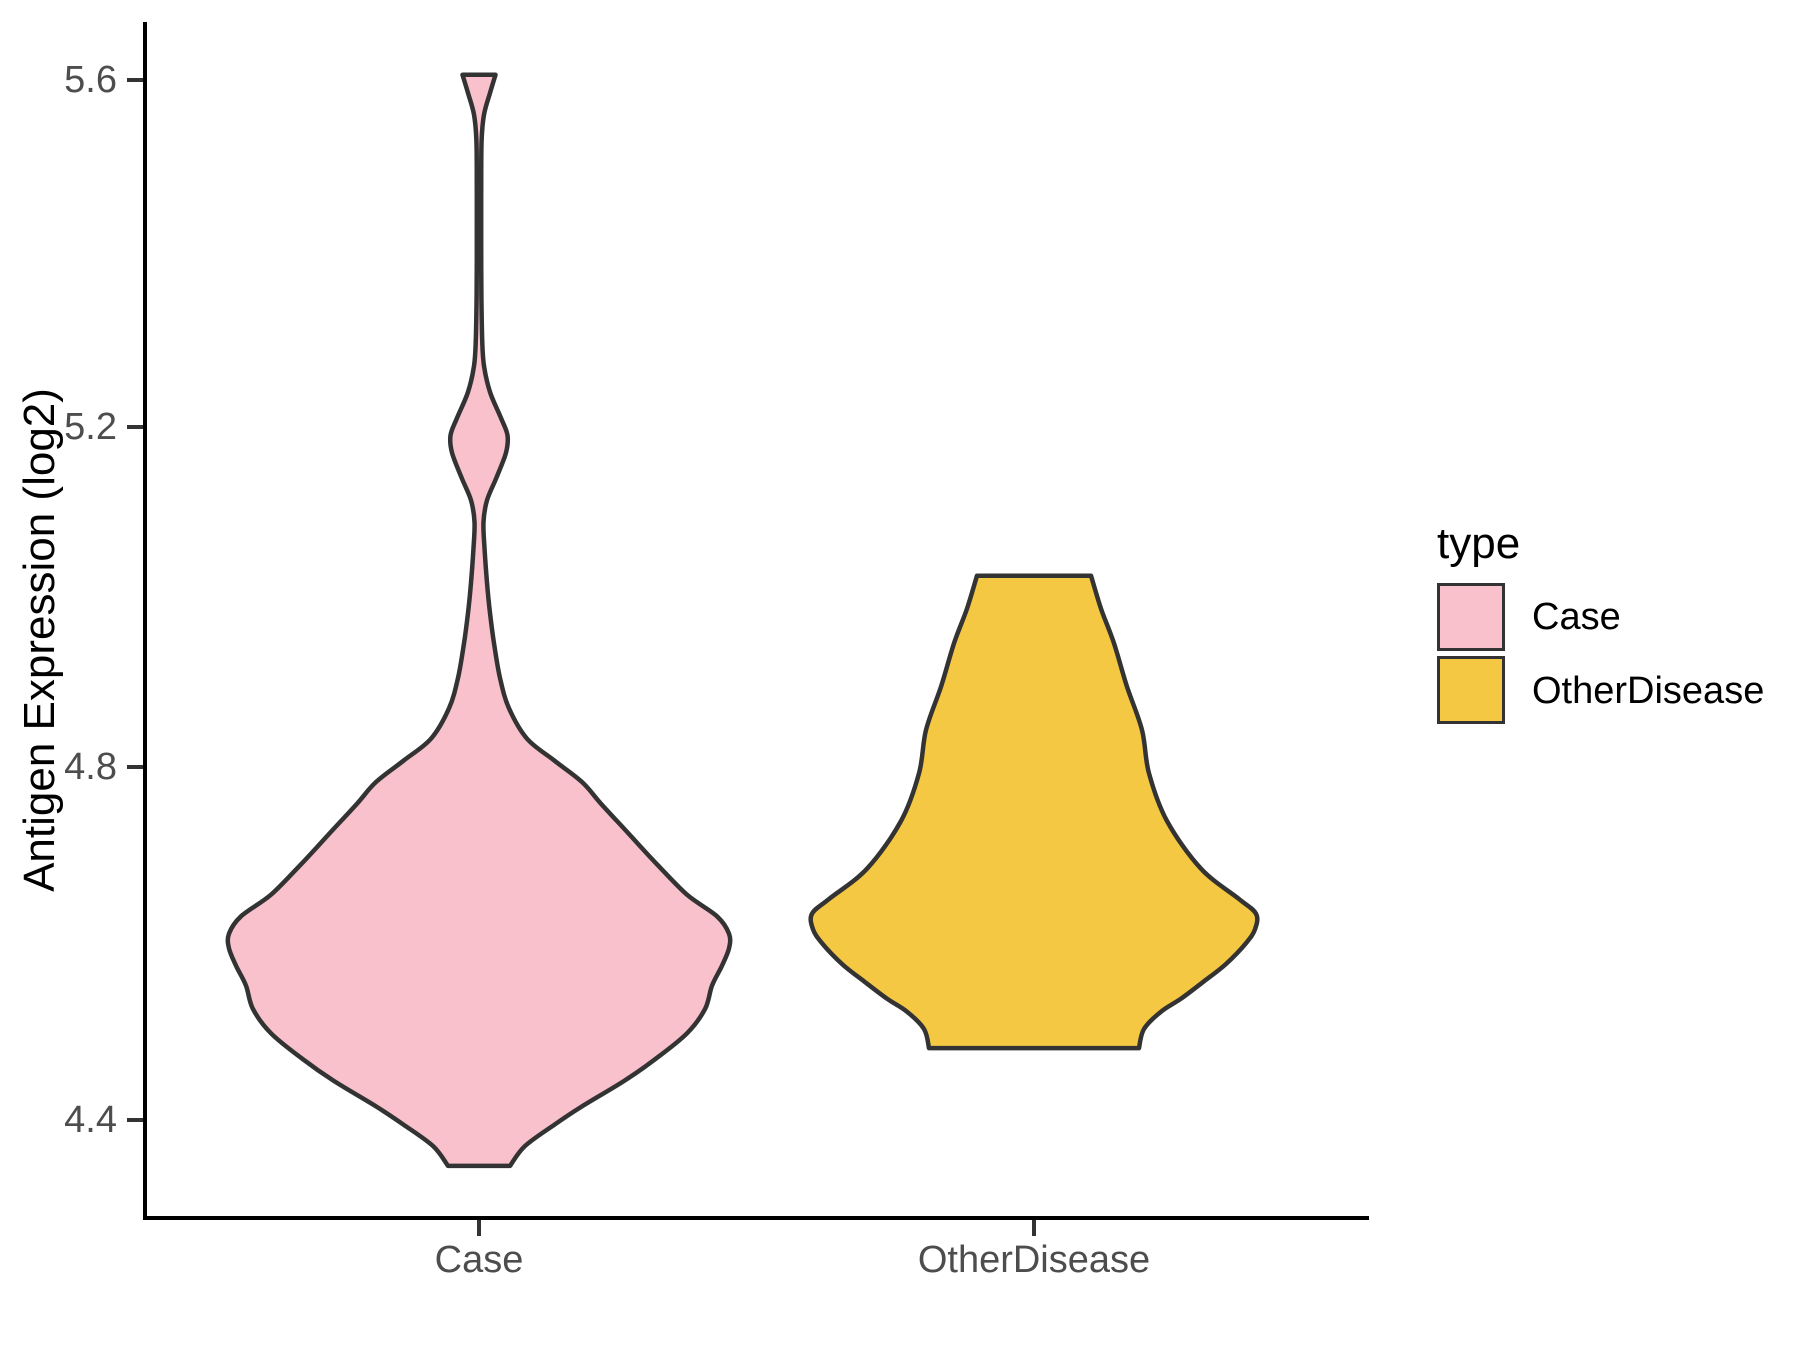 This screenshot has width=1800, height=1350. Describe the element at coordinates (90, 1120) in the screenshot. I see `y-tick-label-4.4: 4.4` at that location.